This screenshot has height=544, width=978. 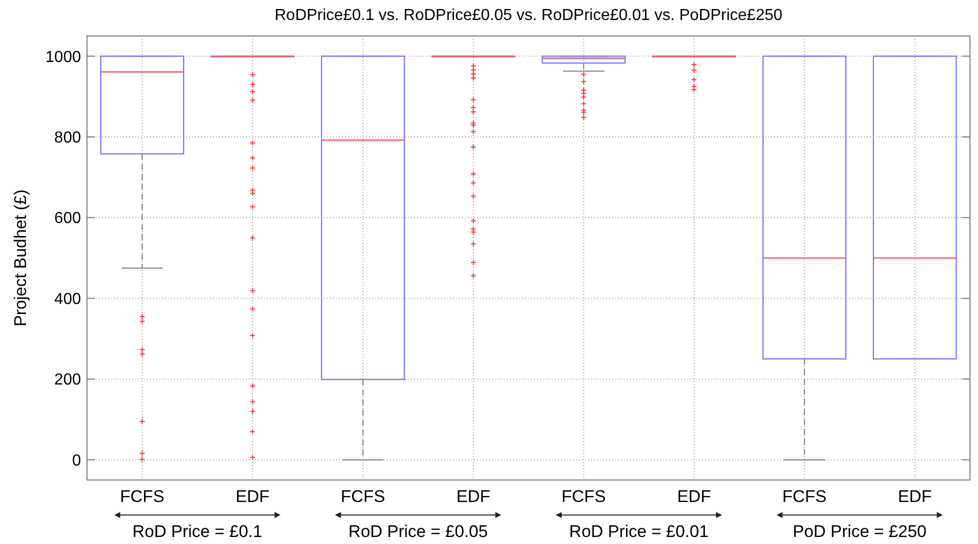 What do you see at coordinates (418, 531) in the screenshot?
I see `text: RoD Price = £0.05` at bounding box center [418, 531].